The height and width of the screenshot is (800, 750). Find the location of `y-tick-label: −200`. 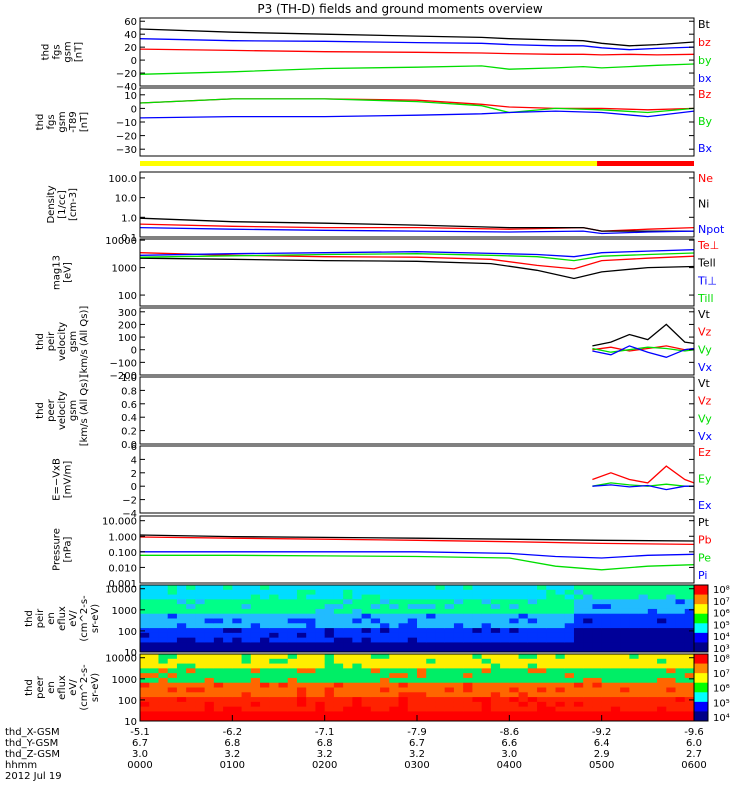

y-tick-label: −200 is located at coordinates (123, 376).